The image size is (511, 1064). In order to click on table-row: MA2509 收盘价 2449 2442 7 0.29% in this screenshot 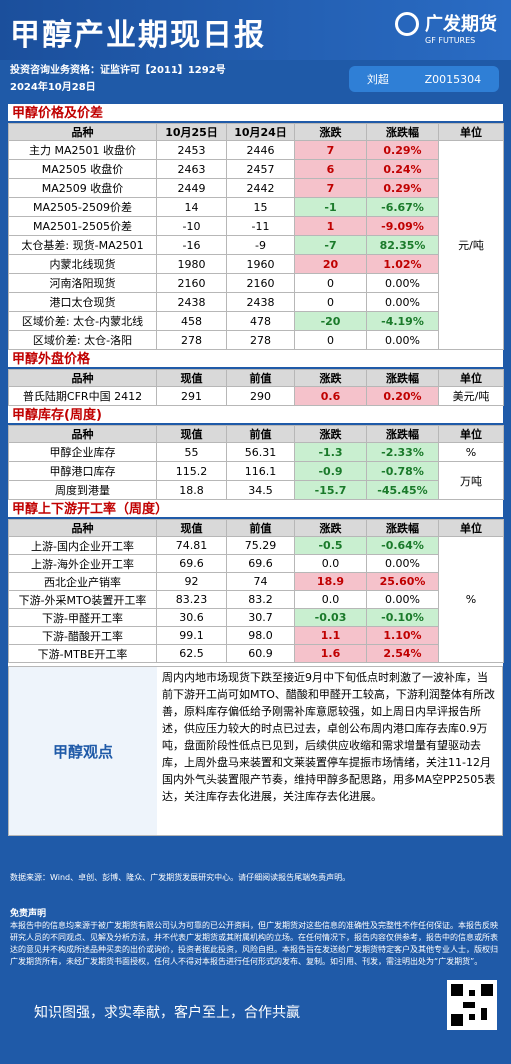, I will do `click(256, 188)`.